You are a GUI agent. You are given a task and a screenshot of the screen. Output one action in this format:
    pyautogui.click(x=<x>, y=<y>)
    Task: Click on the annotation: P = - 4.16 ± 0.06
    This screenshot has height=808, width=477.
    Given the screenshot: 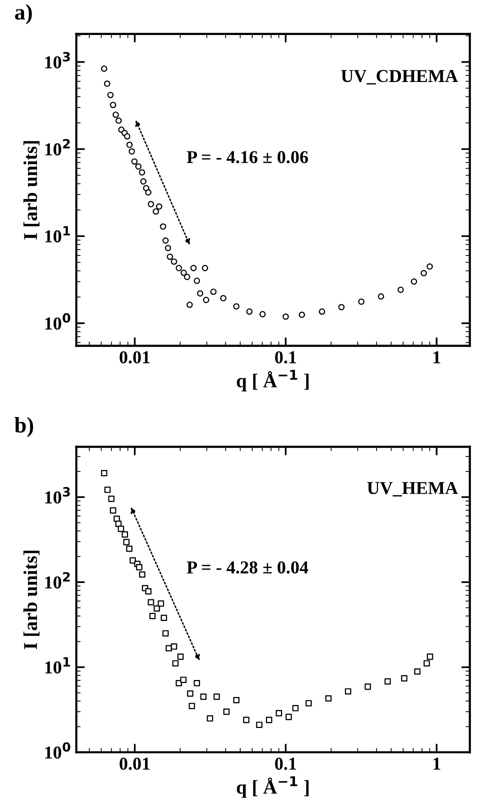 What is the action you would take?
    pyautogui.click(x=247, y=157)
    